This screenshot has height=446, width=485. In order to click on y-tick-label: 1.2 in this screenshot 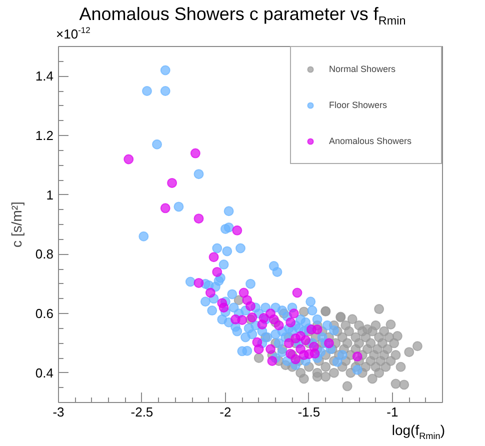, I will do `click(44, 135)`.